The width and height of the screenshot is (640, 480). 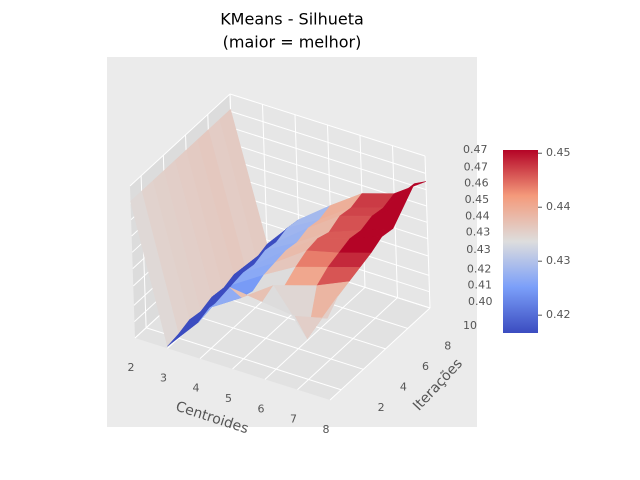 I want to click on y-tick-label: 2, so click(x=381, y=407).